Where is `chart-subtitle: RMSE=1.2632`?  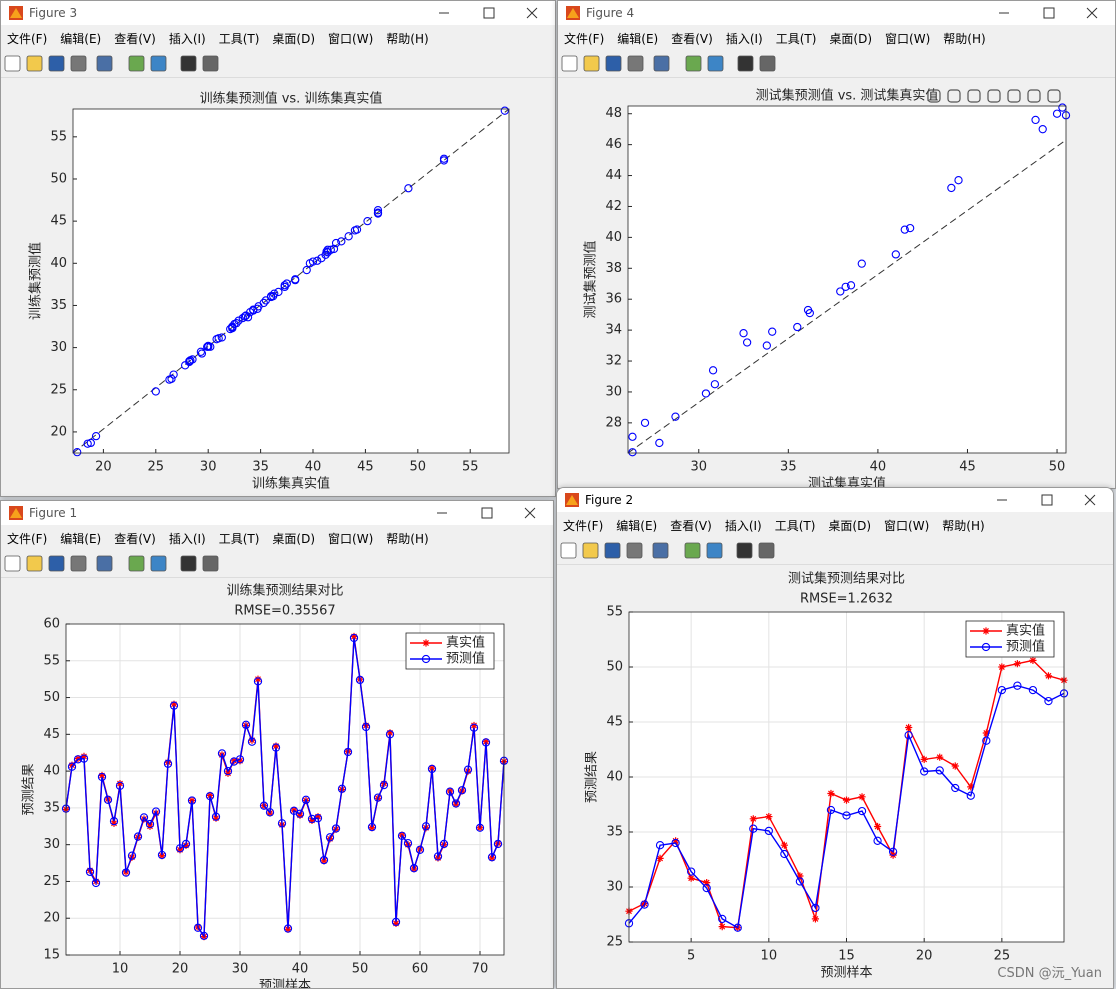 chart-subtitle: RMSE=1.2632 is located at coordinates (846, 599).